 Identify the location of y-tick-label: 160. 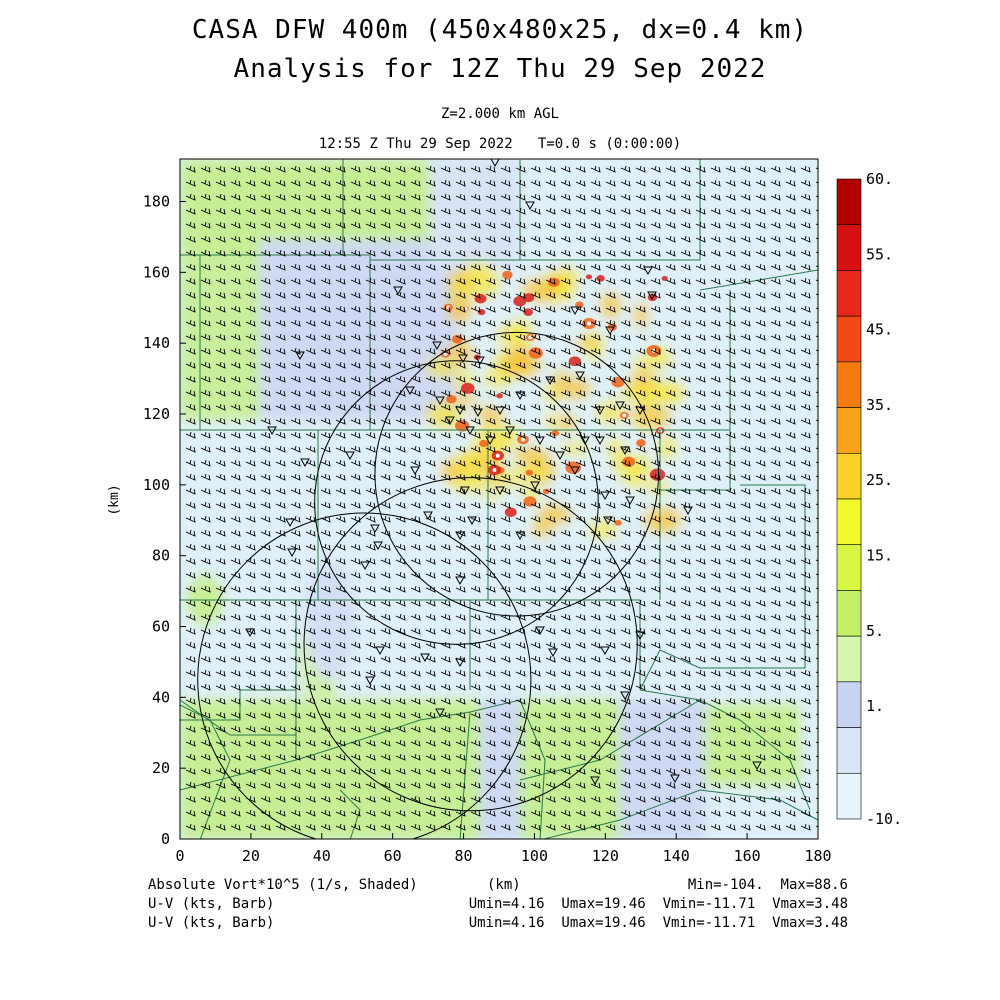
(156, 272).